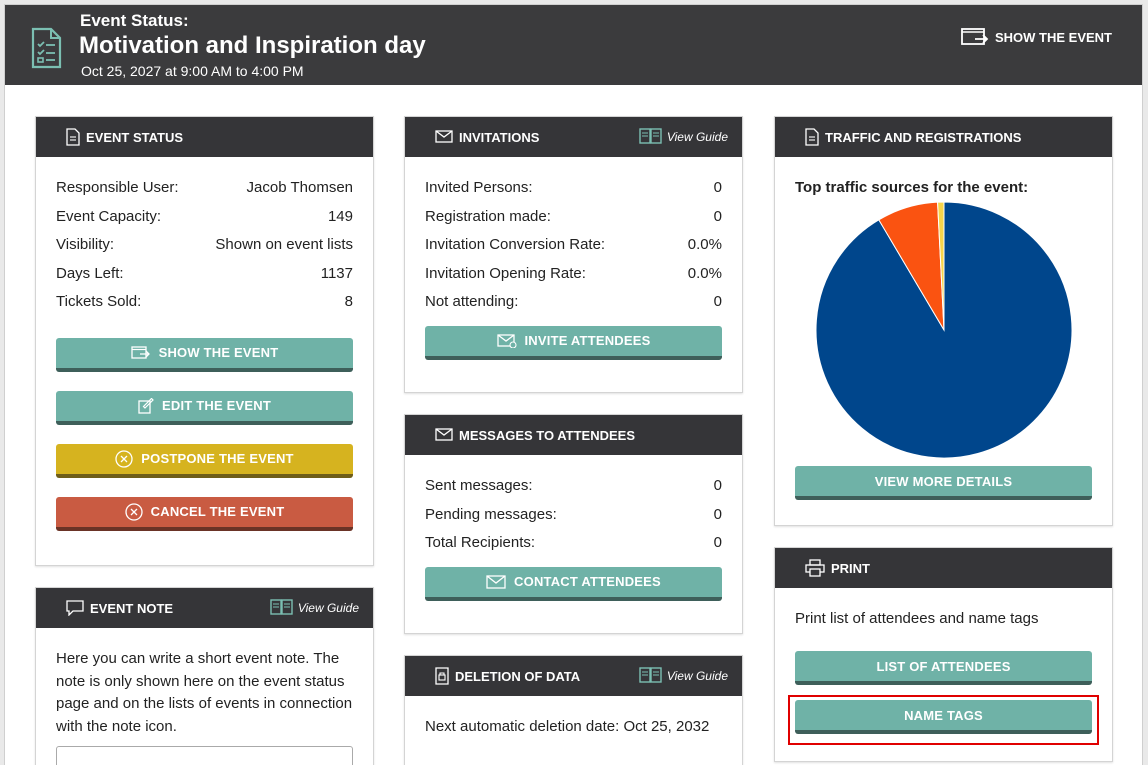 The height and width of the screenshot is (765, 1148). What do you see at coordinates (923, 137) in the screenshot?
I see `traffic-title: TRAFFIC AND REGISTRATIONS` at bounding box center [923, 137].